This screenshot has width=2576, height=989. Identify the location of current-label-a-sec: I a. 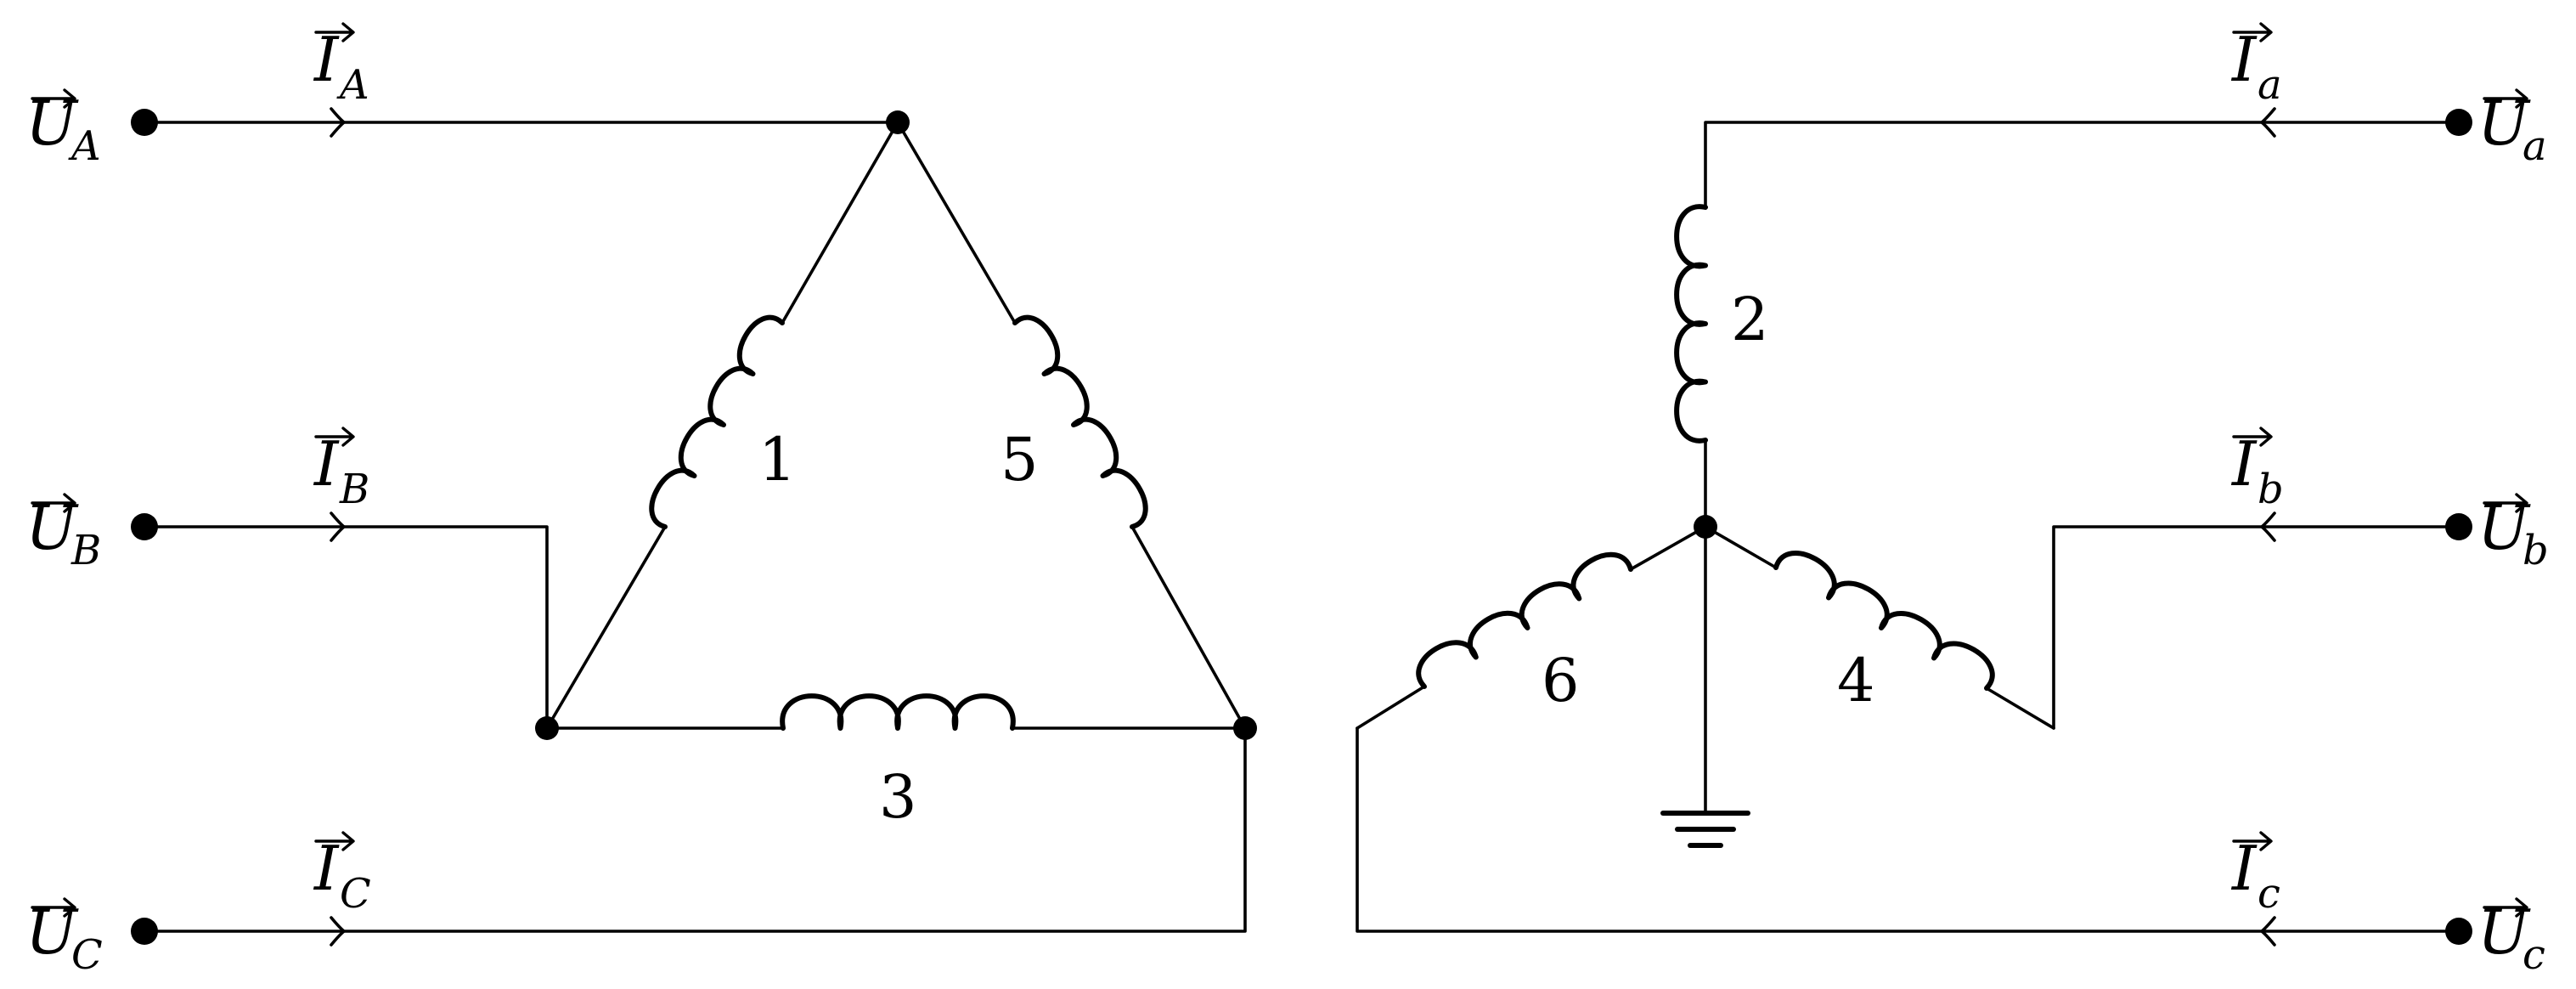
(2256, 65).